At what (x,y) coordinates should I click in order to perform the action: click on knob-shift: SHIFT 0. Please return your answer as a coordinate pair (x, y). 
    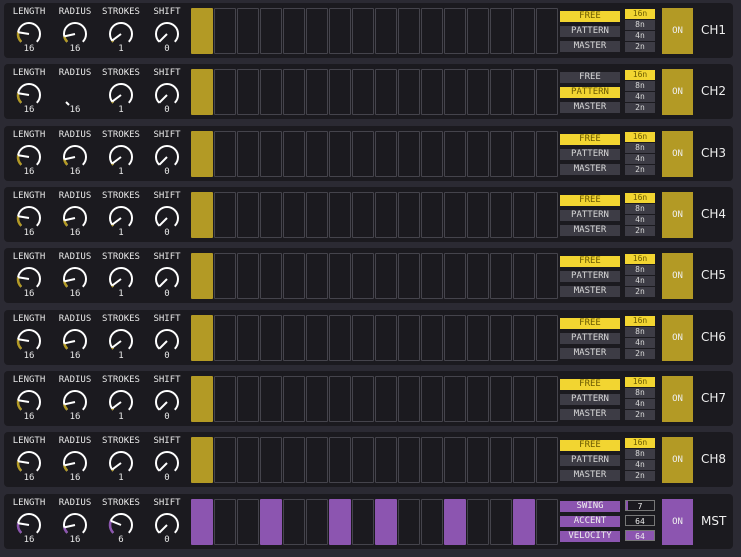
    Looking at the image, I should click on (167, 461).